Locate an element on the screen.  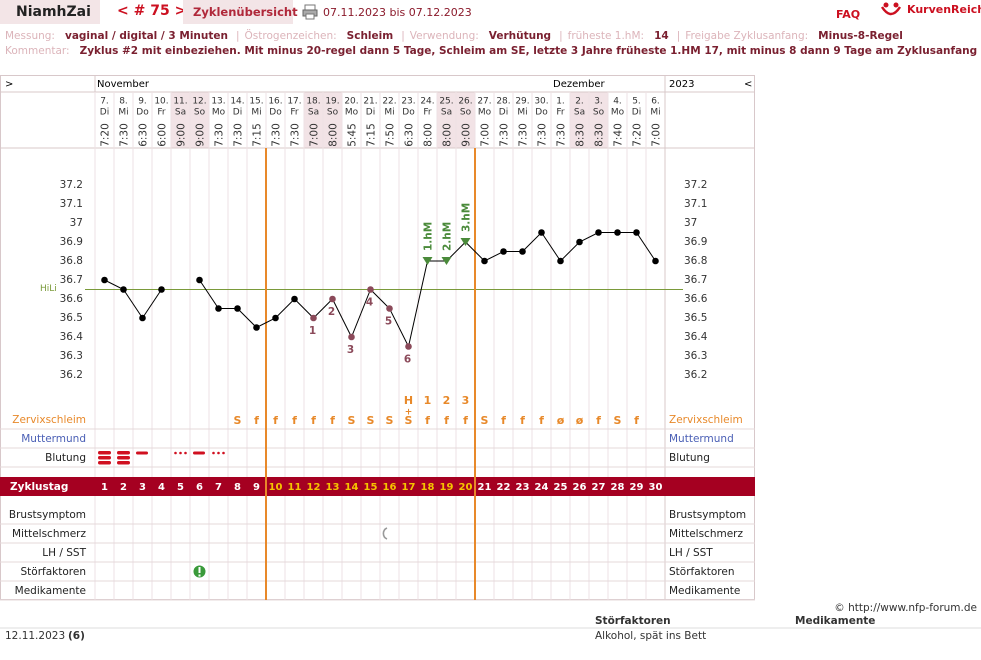
info-value: 14 is located at coordinates (661, 36).